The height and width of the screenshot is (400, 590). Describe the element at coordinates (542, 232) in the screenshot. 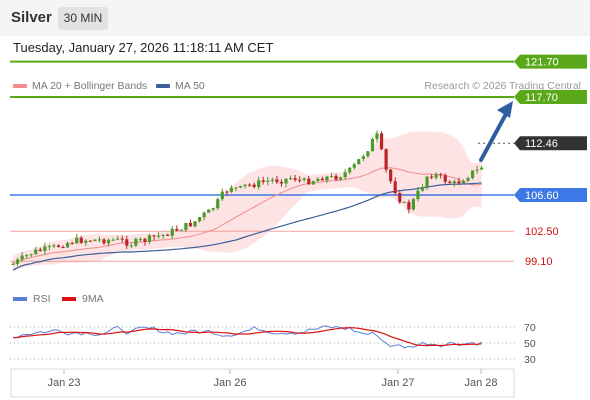

I see `level-label-102.50: 102.50` at that location.